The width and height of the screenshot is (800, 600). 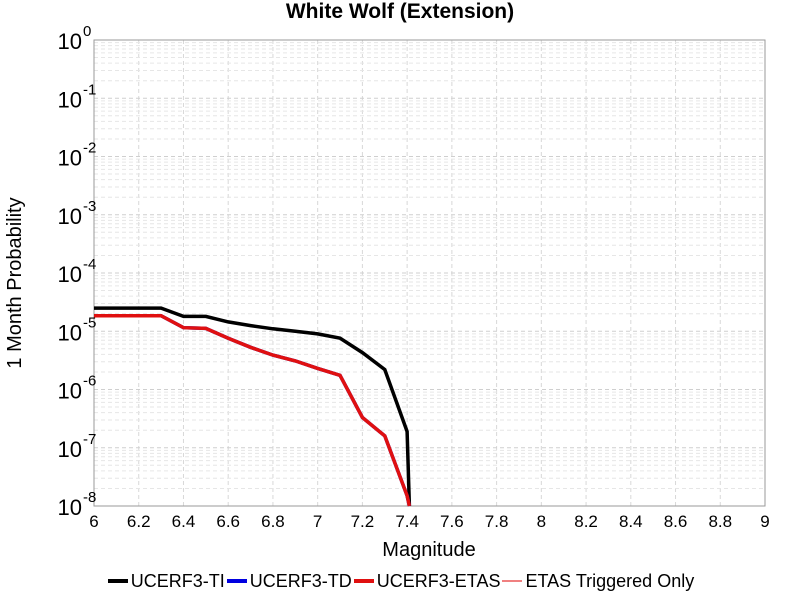 I want to click on legend-label-ucerf3-ti: UCERF3-TI, so click(x=177, y=580).